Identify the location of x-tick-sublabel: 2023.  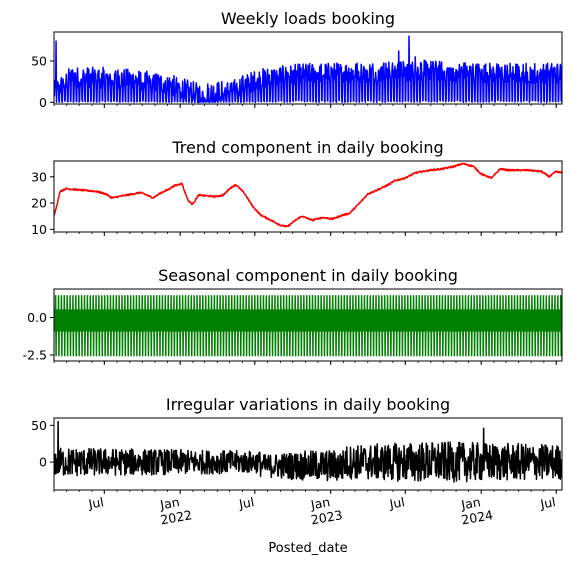
(327, 517).